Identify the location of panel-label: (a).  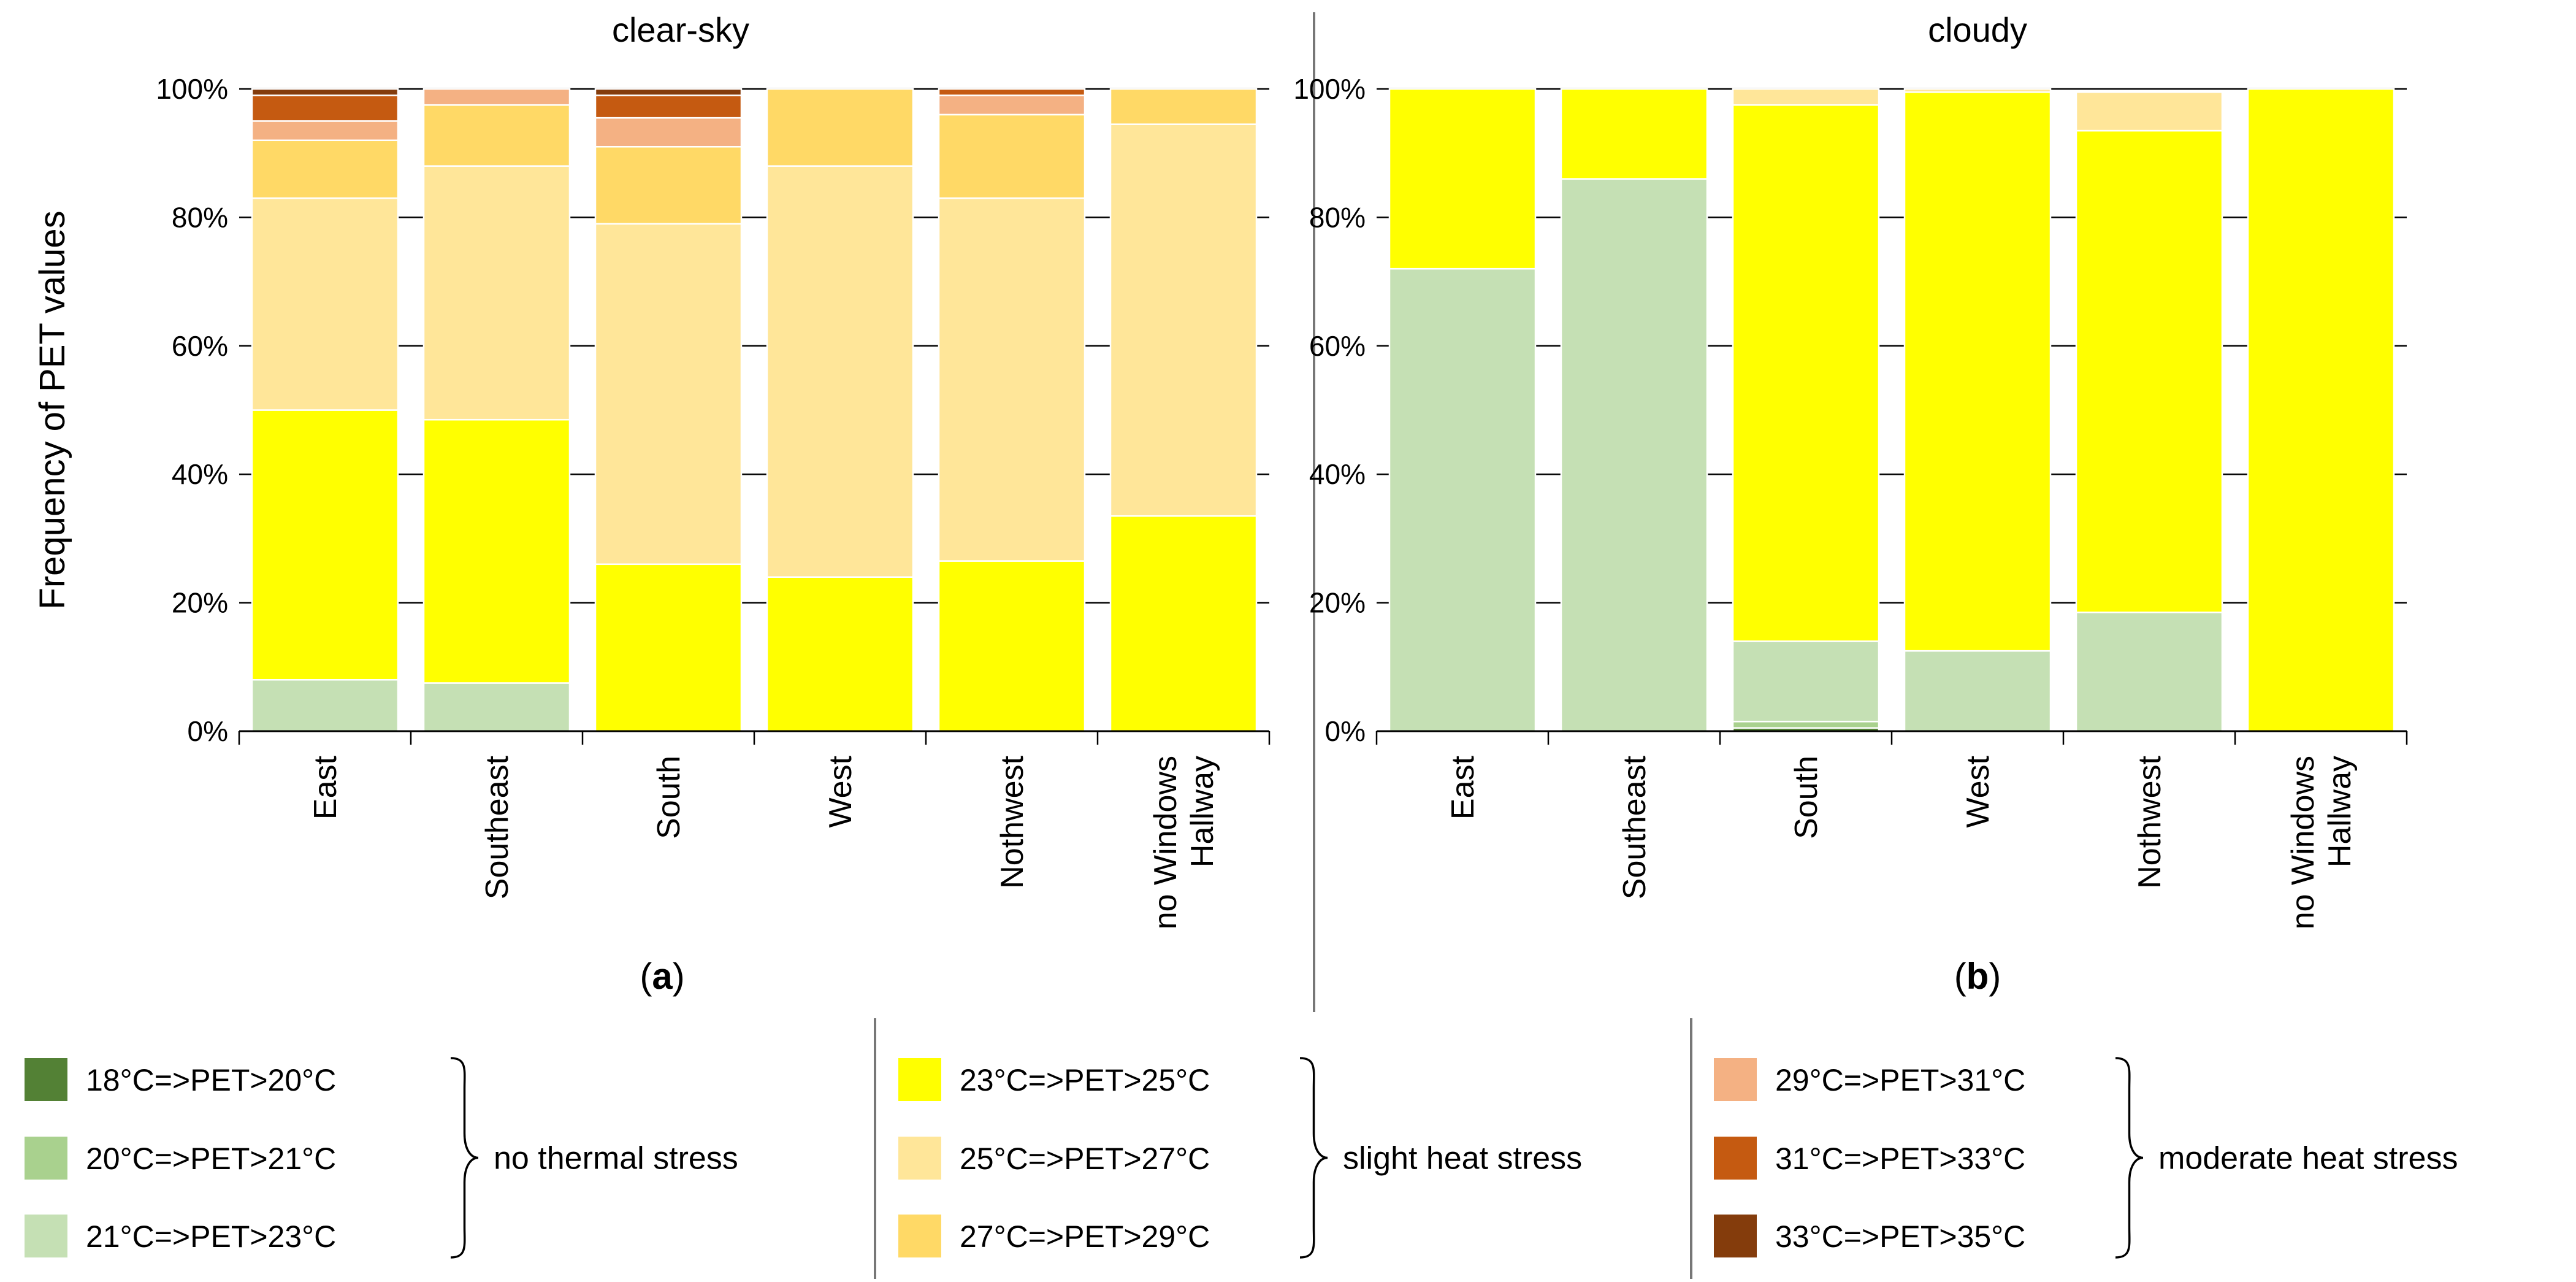
(662, 976).